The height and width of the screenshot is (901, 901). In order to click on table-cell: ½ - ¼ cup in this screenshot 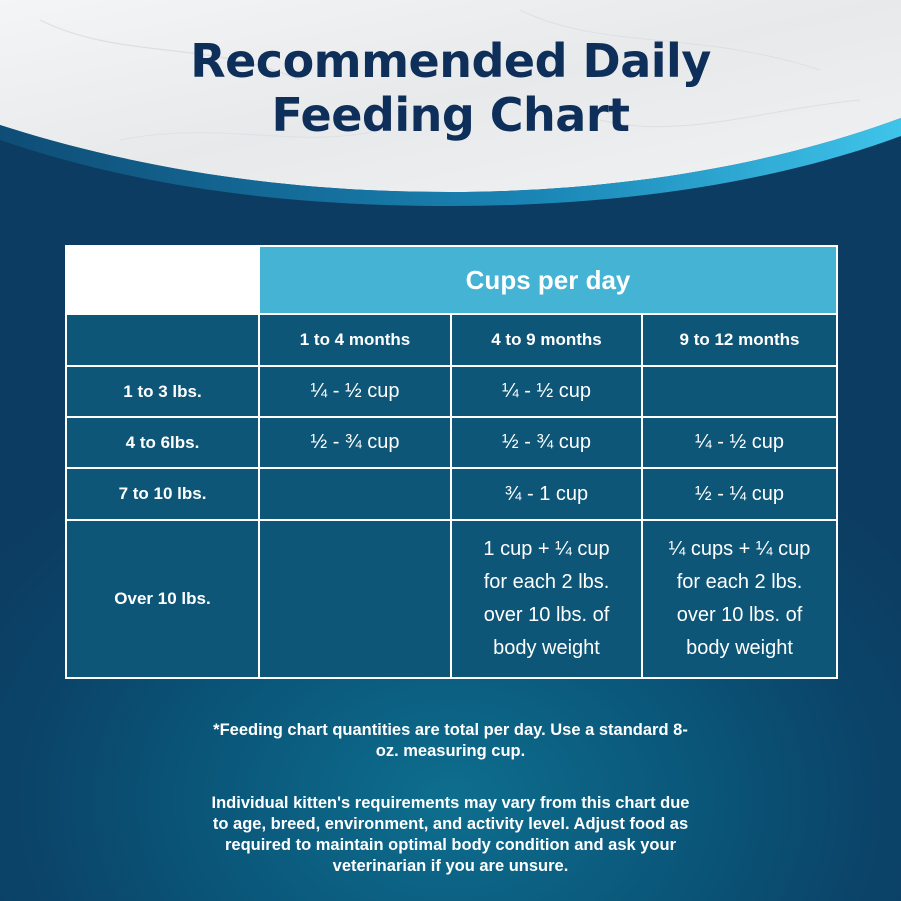, I will do `click(739, 494)`.